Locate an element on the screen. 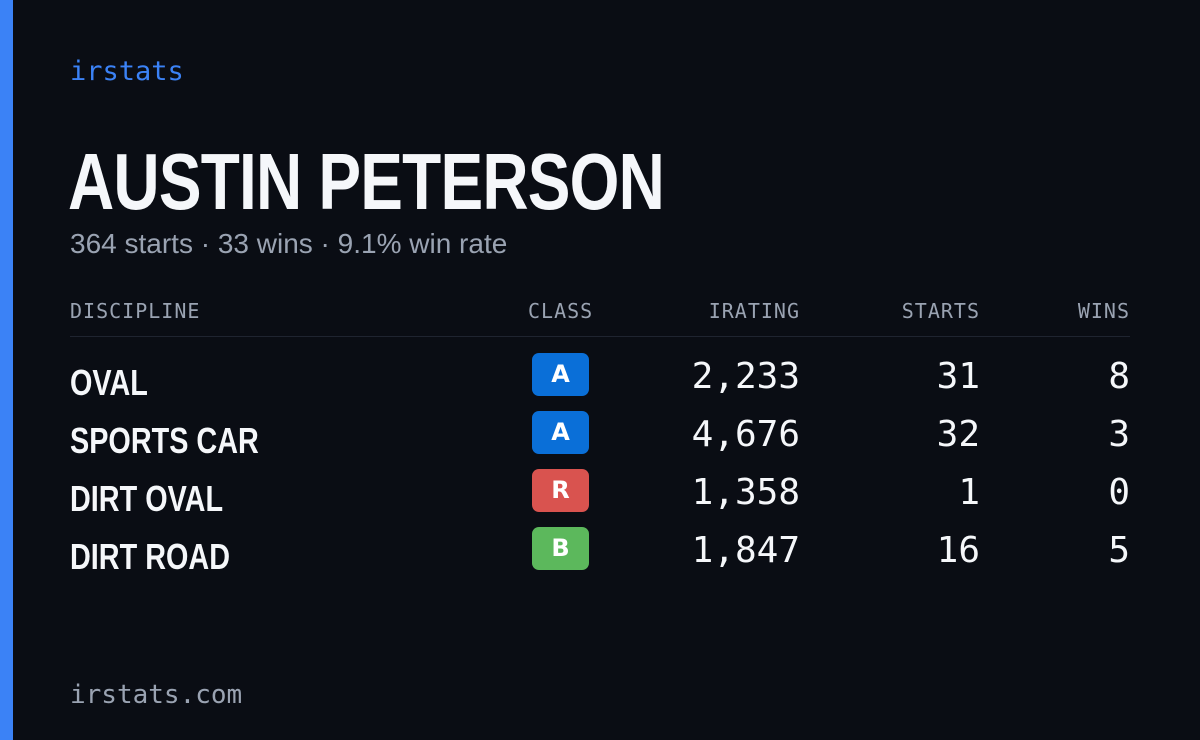  footer-url: irstats.com is located at coordinates (156, 695).